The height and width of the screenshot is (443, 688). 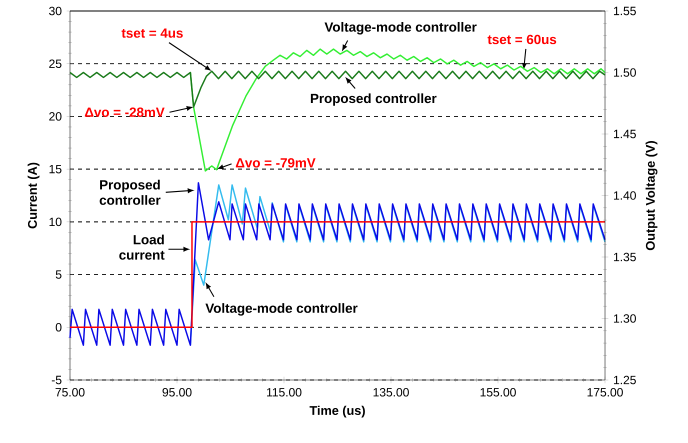 I want to click on y-tick-label: 25, so click(x=55, y=63).